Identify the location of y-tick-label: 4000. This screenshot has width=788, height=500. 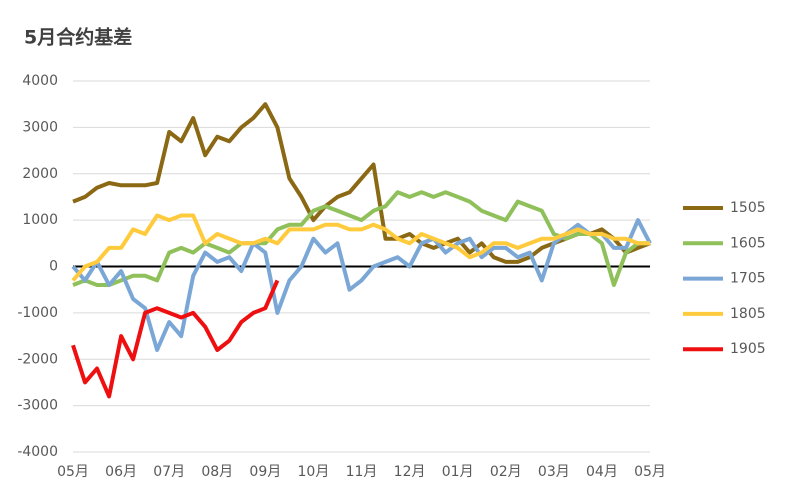
(40, 81).